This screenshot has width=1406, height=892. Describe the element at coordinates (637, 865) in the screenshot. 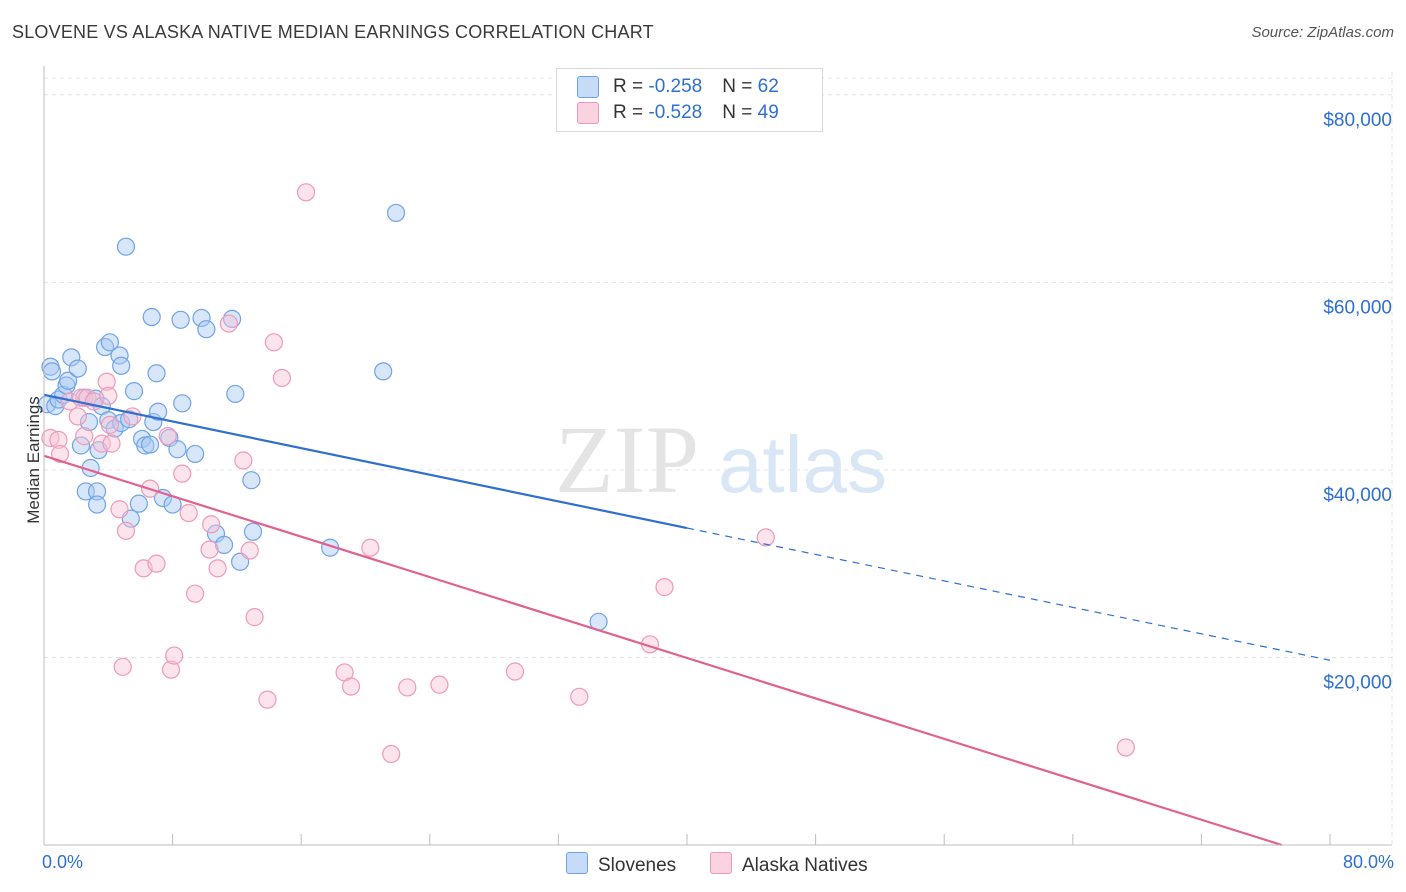

I see `bottom-legend-label-slovenes: Slovenes` at that location.